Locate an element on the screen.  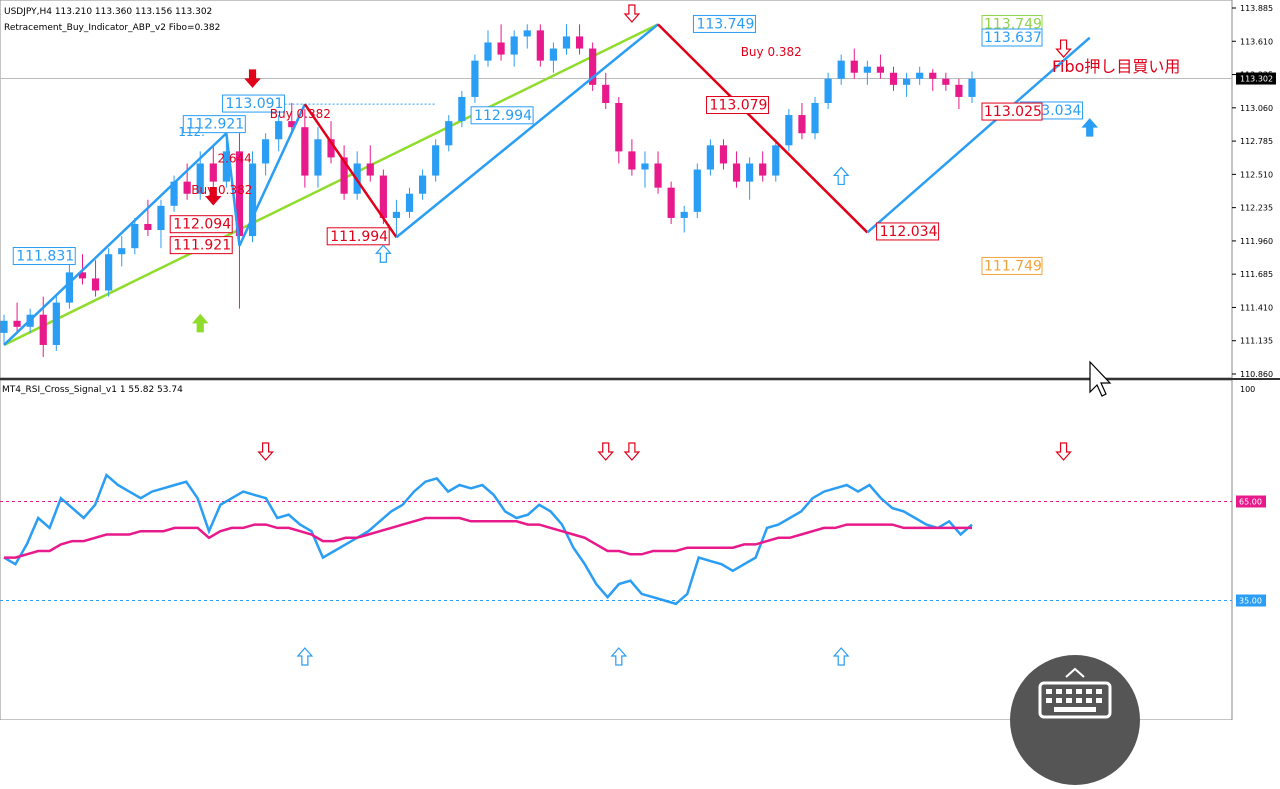
current-price-label: 113.302 is located at coordinates (1256, 79).